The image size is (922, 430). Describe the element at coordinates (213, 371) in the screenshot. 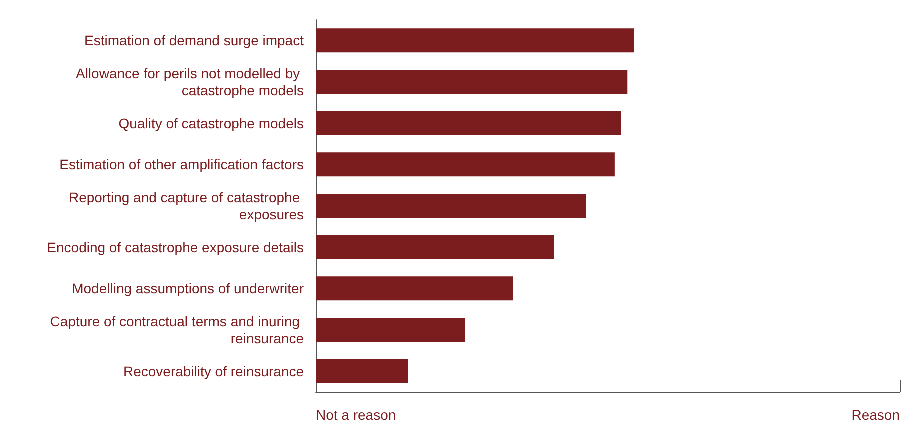

I see `y-tick-label: Recoverability of reinsurance` at that location.